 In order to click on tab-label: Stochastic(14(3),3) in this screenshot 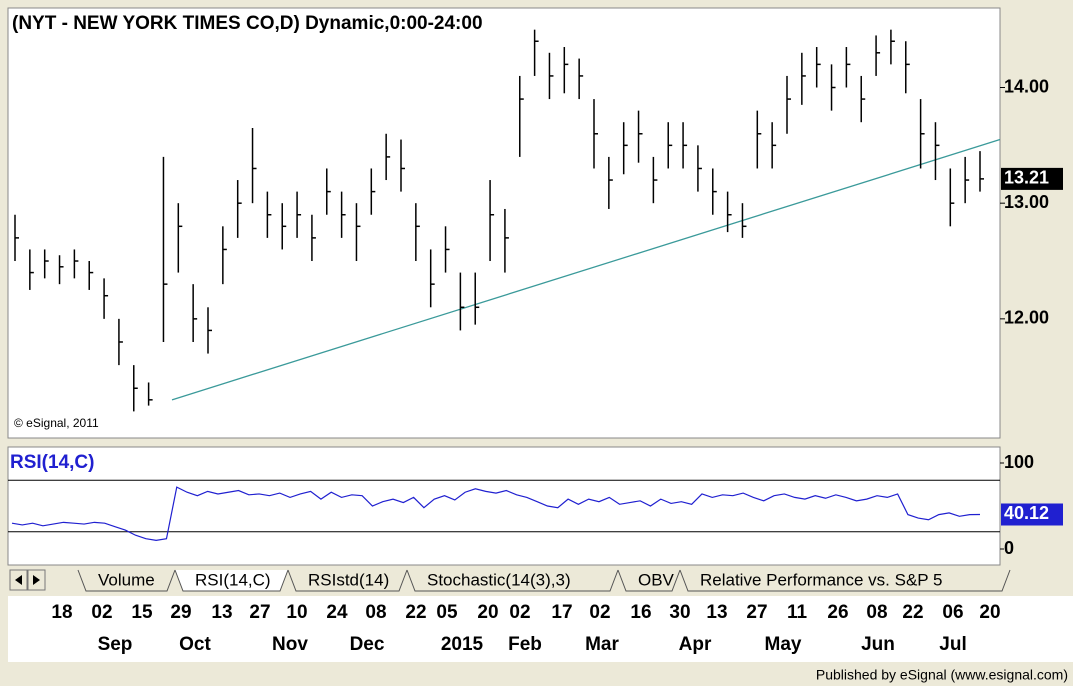, I will do `click(499, 579)`.